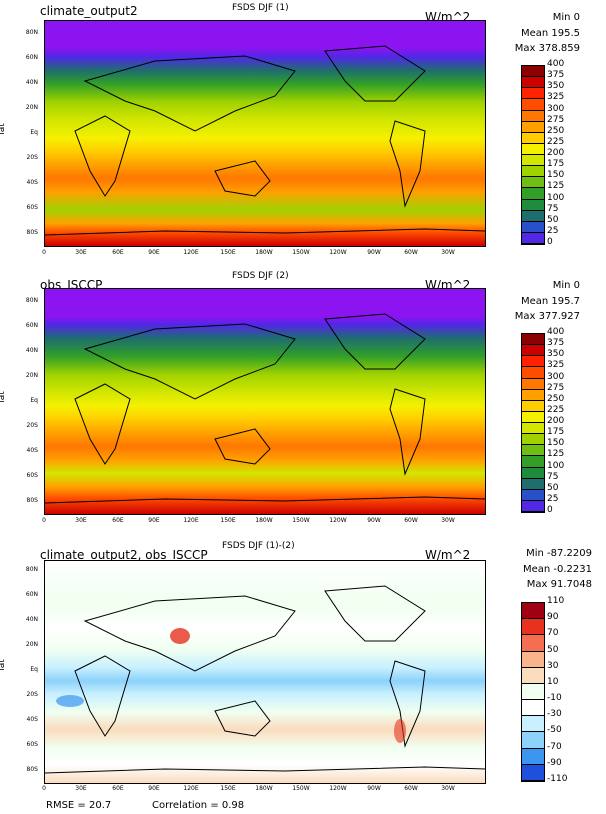  Describe the element at coordinates (44, 252) in the screenshot. I see `xtick-label: 0` at that location.